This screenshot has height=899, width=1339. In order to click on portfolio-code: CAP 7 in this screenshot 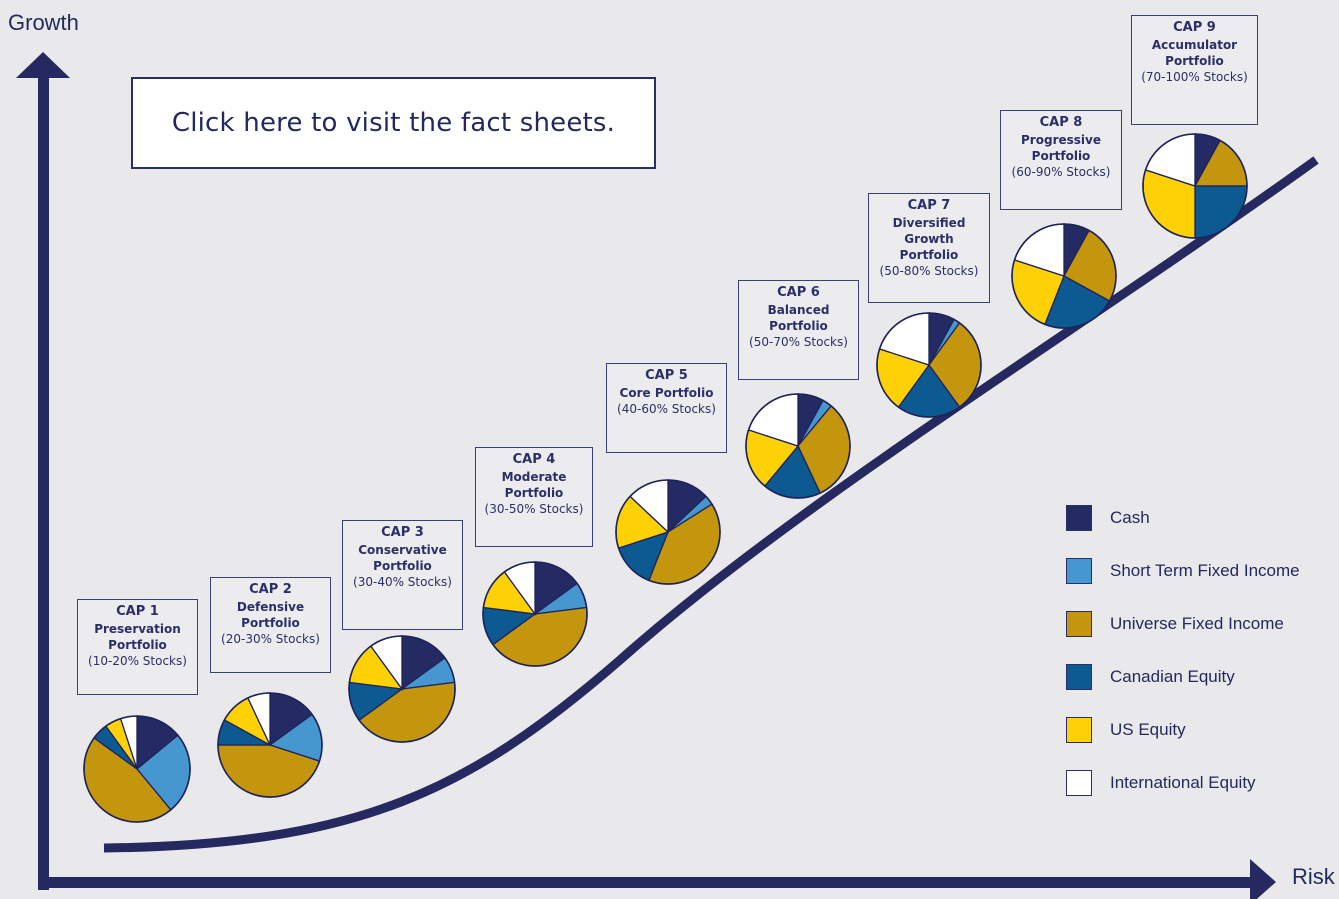, I will do `click(929, 205)`.